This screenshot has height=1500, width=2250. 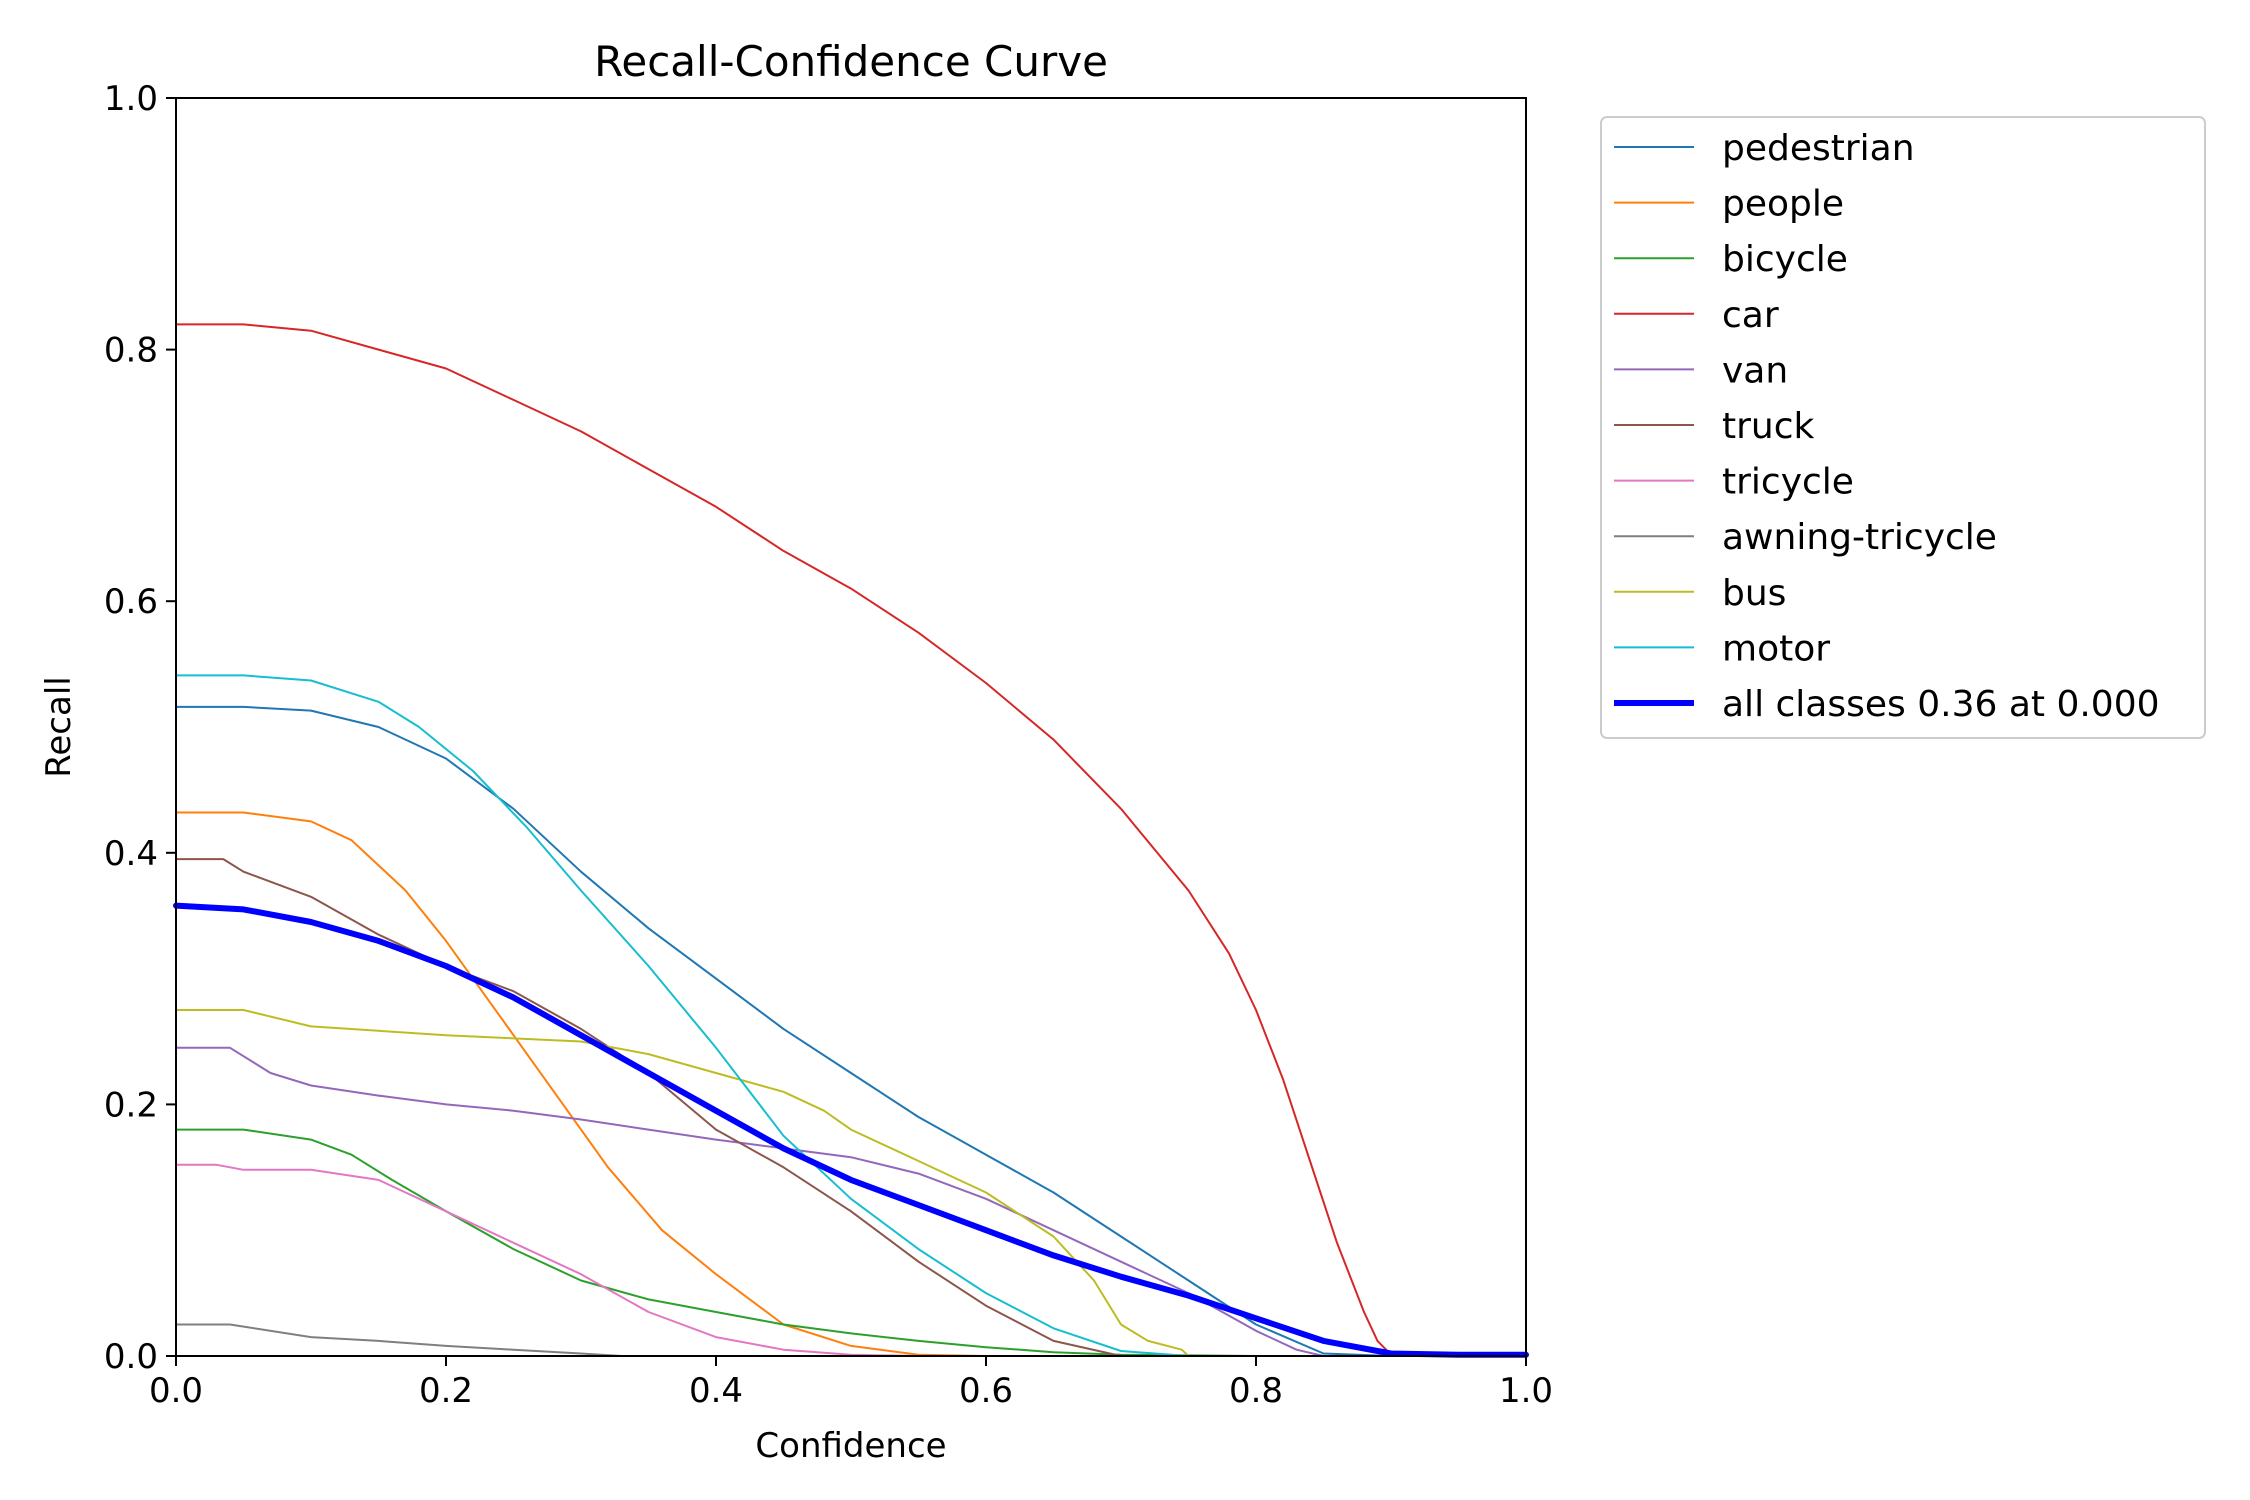 I want to click on legend-label-truck: truck, so click(x=1768, y=426).